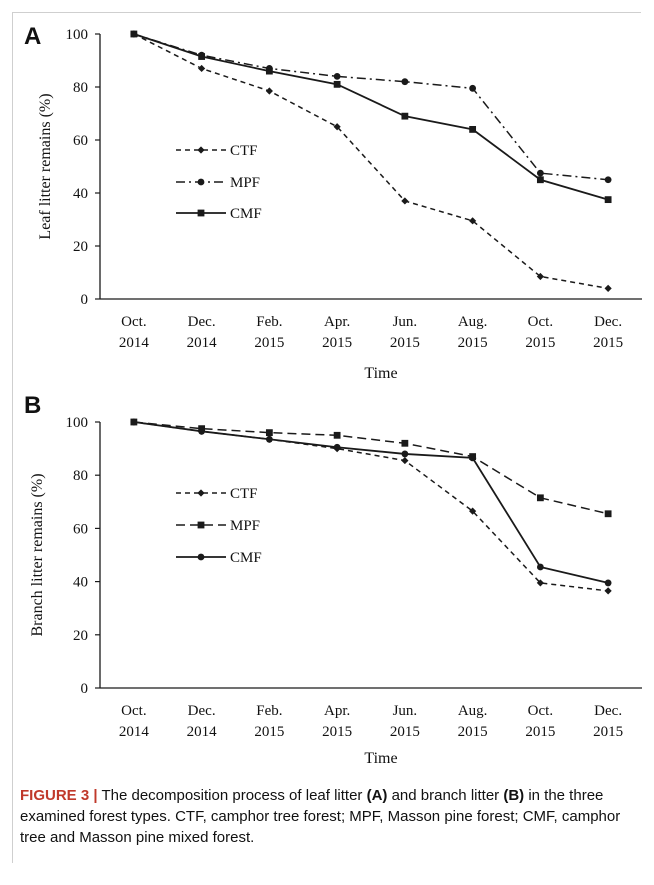  Describe the element at coordinates (269, 711) in the screenshot. I see `x-tick-label-b: Feb.` at that location.